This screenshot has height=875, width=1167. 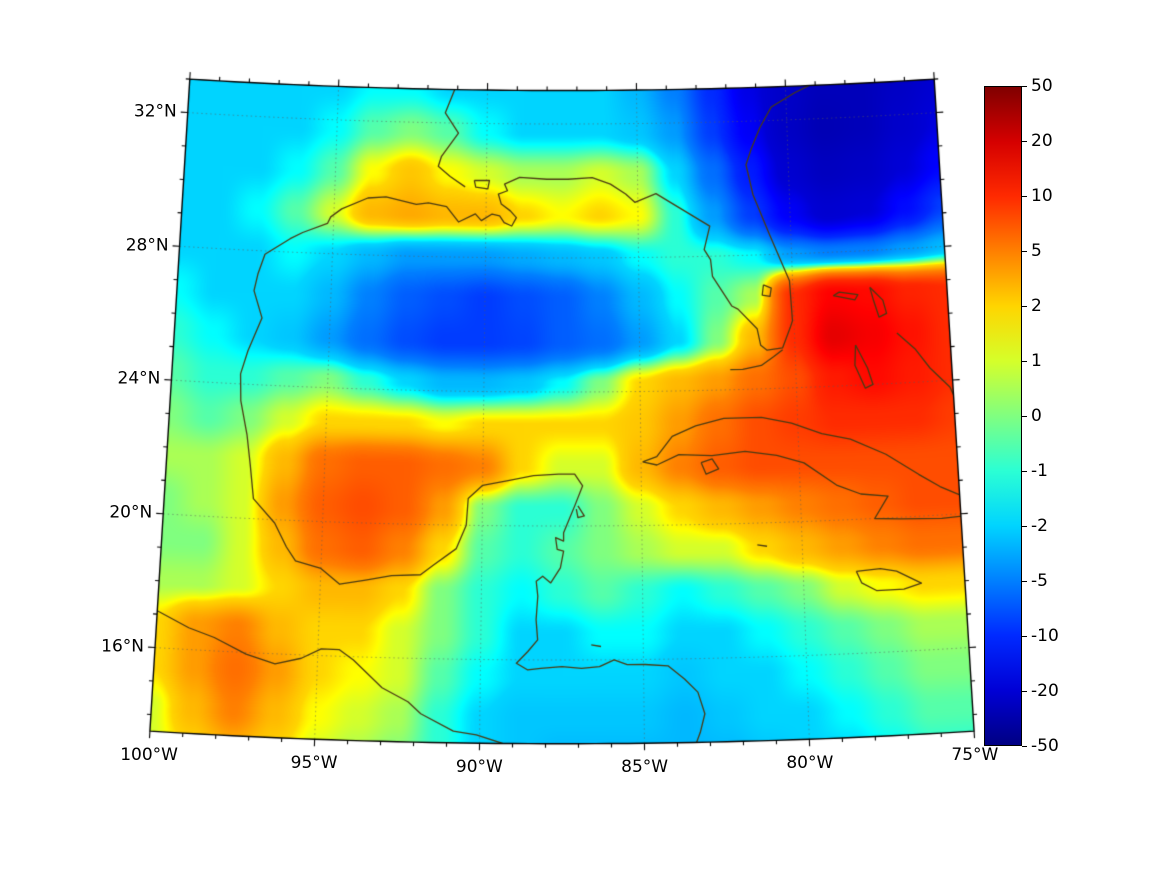 What do you see at coordinates (131, 512) in the screenshot?
I see `y-tick-label: 20°N` at bounding box center [131, 512].